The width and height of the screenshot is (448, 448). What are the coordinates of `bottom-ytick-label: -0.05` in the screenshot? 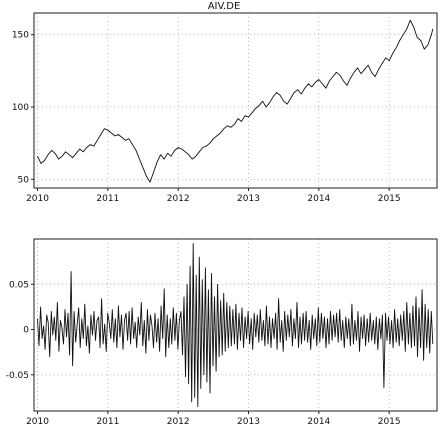 It's located at (17, 376).